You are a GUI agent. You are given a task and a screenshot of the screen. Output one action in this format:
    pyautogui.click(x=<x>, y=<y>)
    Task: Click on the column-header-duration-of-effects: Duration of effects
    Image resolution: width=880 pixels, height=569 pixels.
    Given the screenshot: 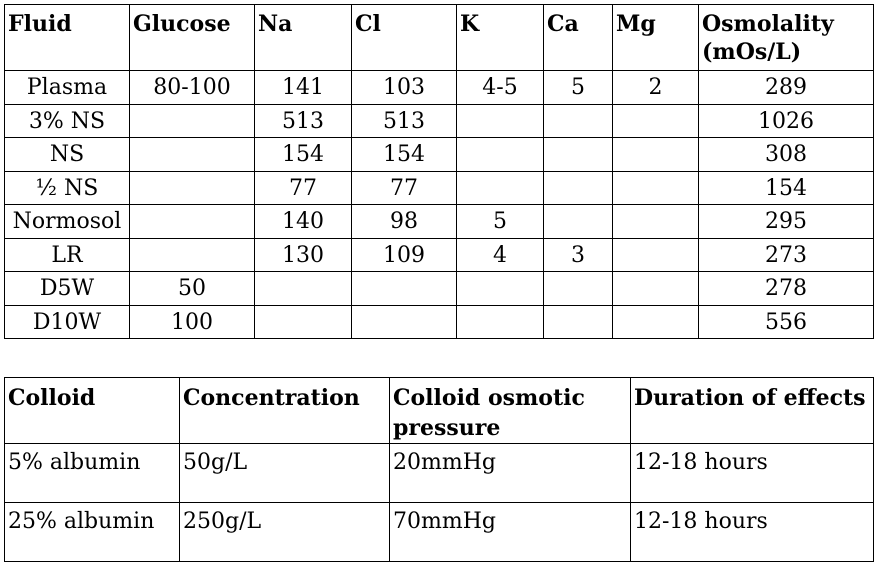 What is the action you would take?
    pyautogui.click(x=752, y=410)
    